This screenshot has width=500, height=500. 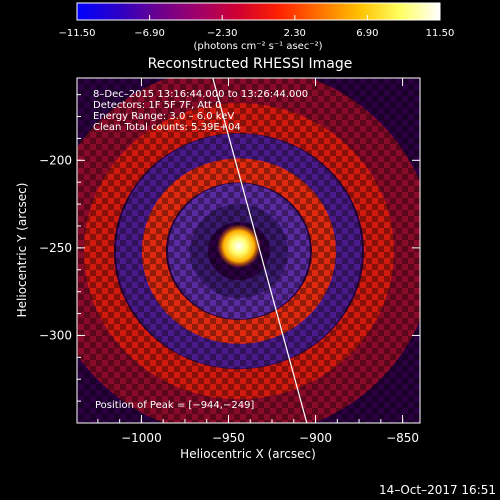 I want to click on x-tick-label: −1000, so click(x=141, y=438).